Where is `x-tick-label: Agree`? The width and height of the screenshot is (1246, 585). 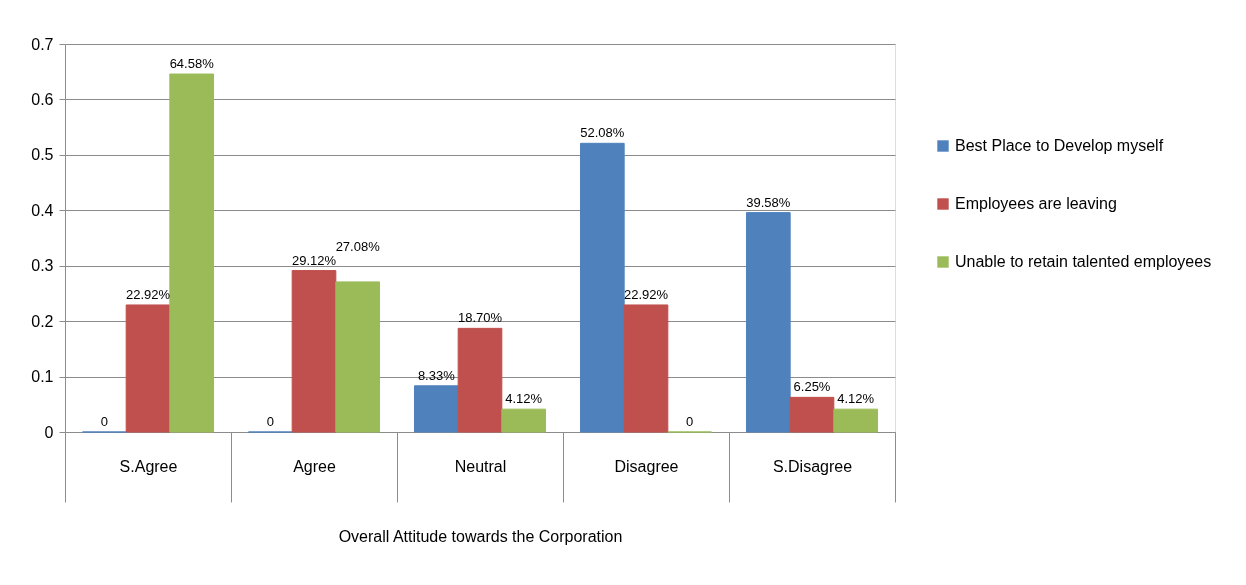
x-tick-label: Agree is located at coordinates (314, 466).